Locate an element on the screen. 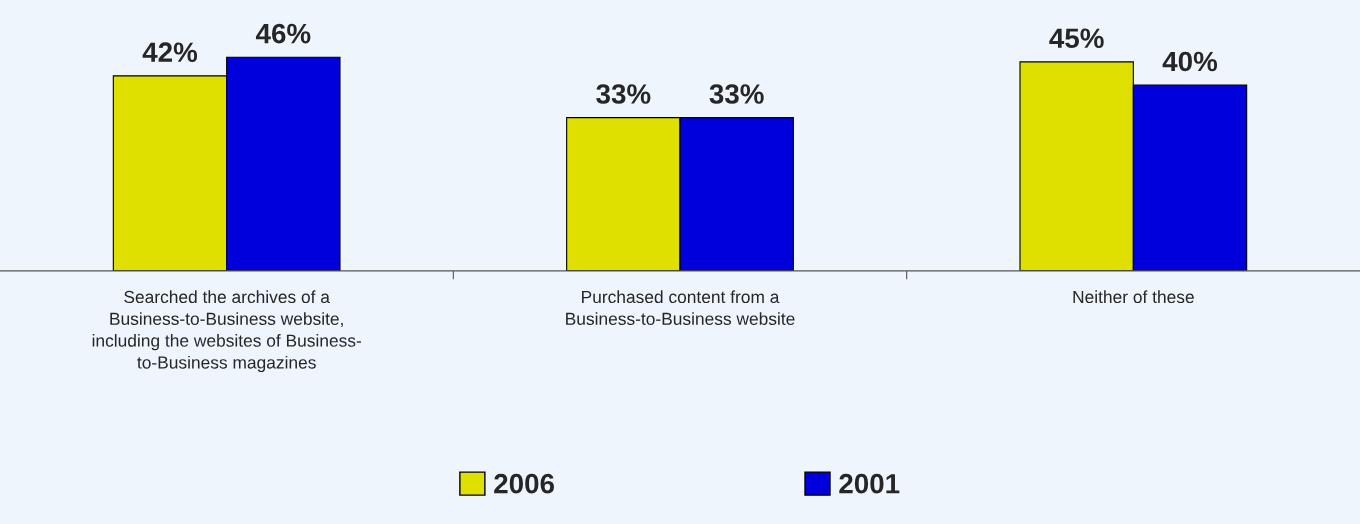  data-label: 40% is located at coordinates (1190, 61).